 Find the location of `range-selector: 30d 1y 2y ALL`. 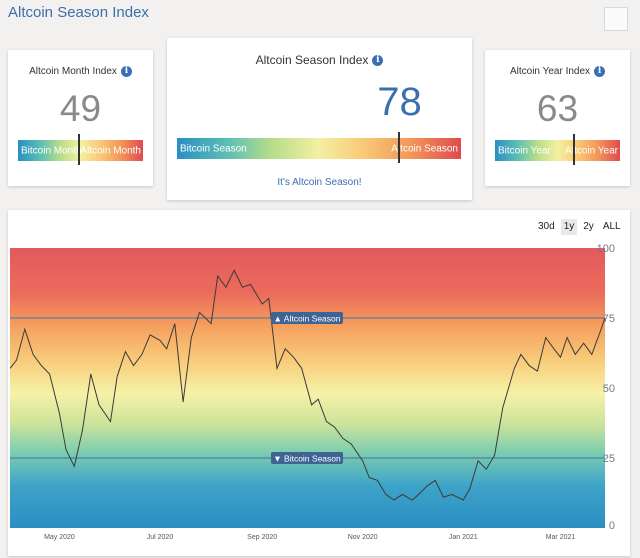

range-selector: 30d 1y 2y ALL is located at coordinates (579, 227).